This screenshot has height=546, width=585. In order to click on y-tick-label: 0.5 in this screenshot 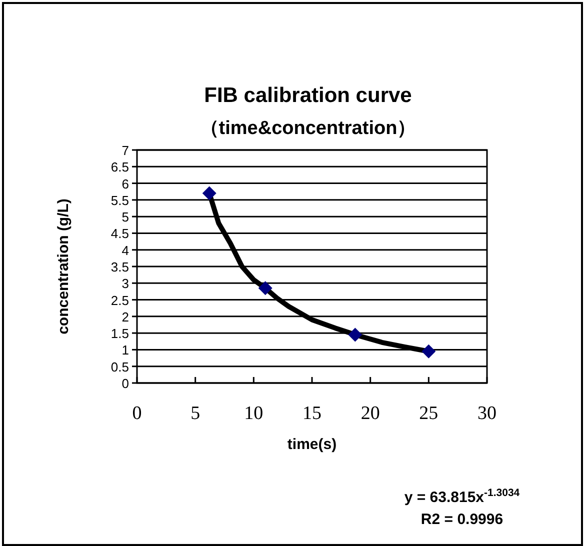, I will do `click(119, 366)`.